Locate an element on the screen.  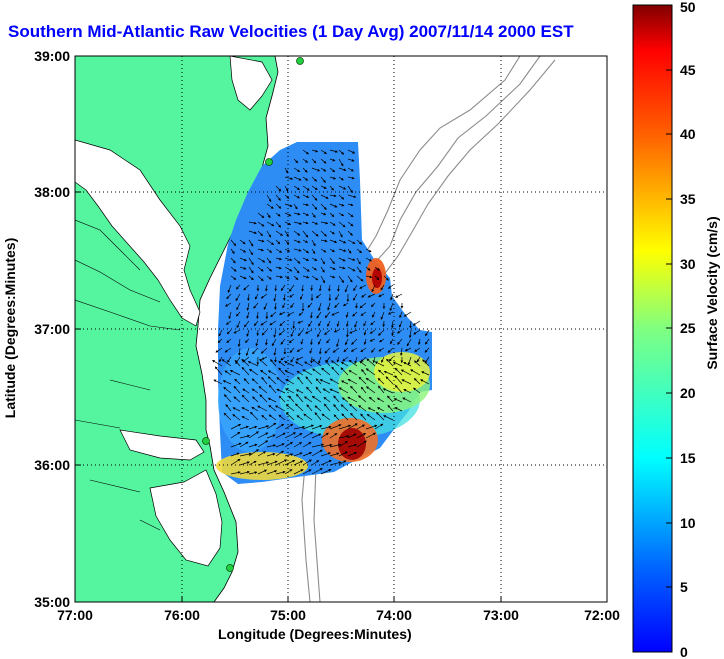
colorbar is located at coordinates (652, 328).